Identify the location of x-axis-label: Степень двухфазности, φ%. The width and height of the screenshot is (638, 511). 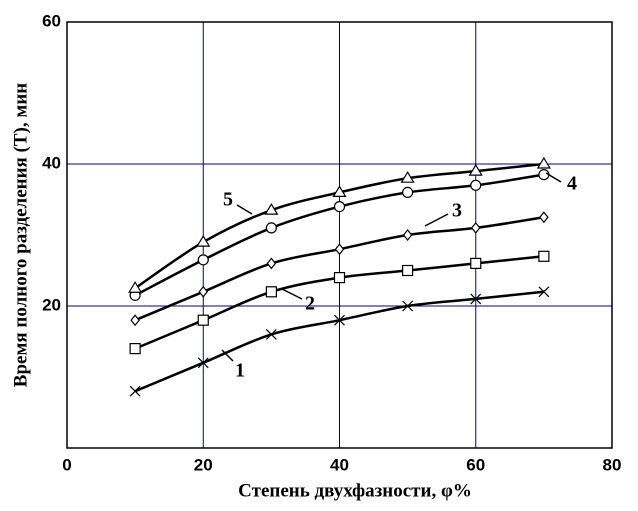
(355, 490).